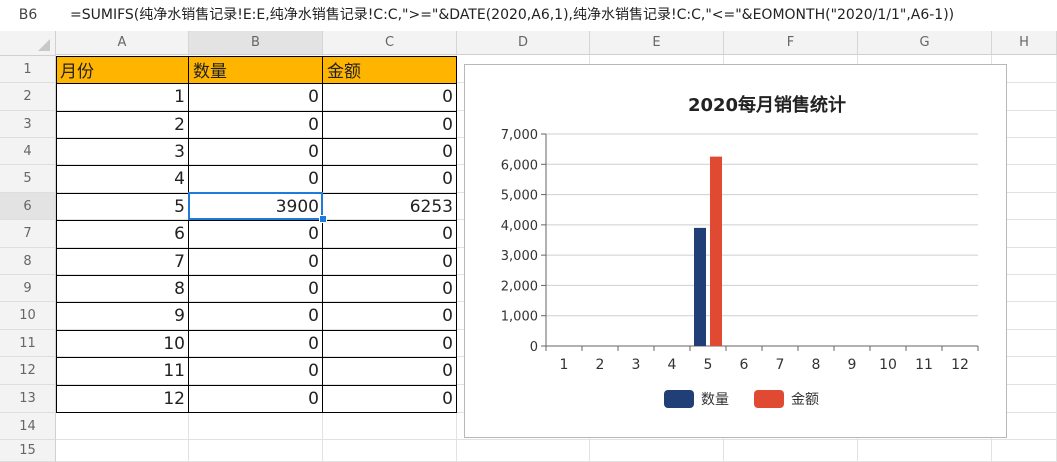  Describe the element at coordinates (179, 206) in the screenshot. I see `table-cell: 5` at that location.